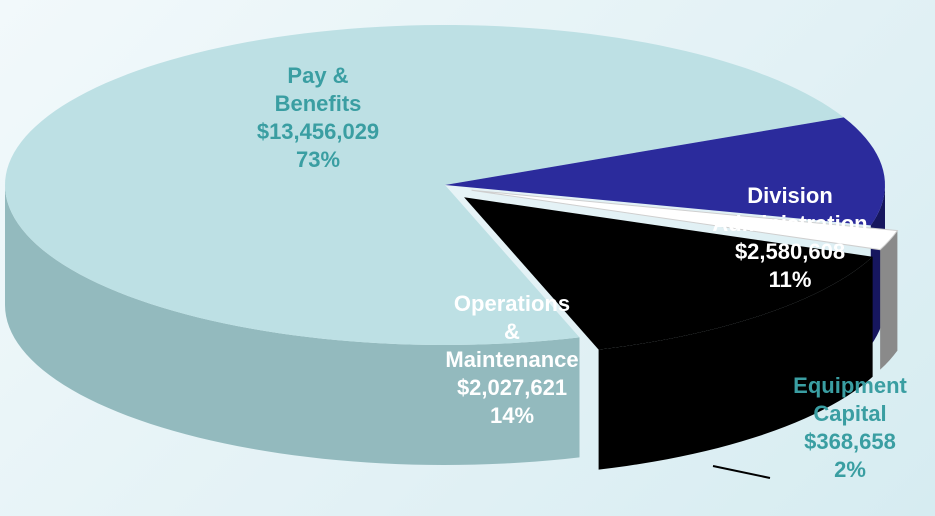  I want to click on percent-label: 73%, so click(318, 159).